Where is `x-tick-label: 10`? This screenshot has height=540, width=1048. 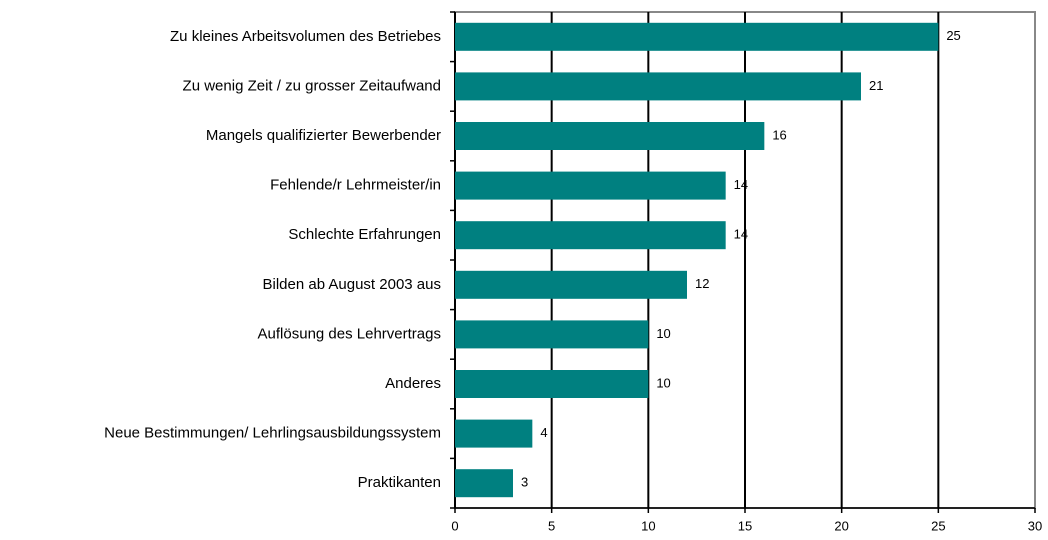 x-tick-label: 10 is located at coordinates (648, 525).